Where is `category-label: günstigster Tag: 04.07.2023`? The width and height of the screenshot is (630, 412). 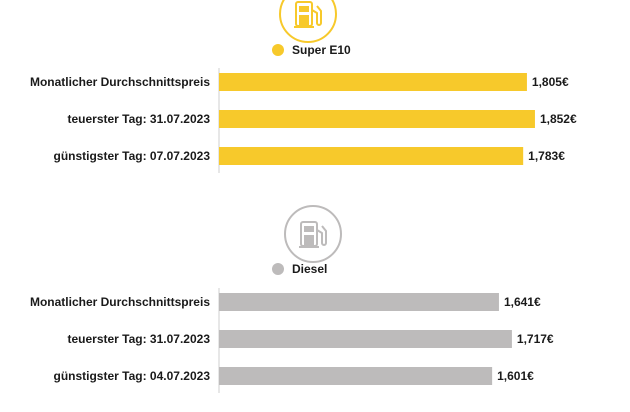
category-label: günstigster Tag: 04.07.2023 is located at coordinates (131, 376).